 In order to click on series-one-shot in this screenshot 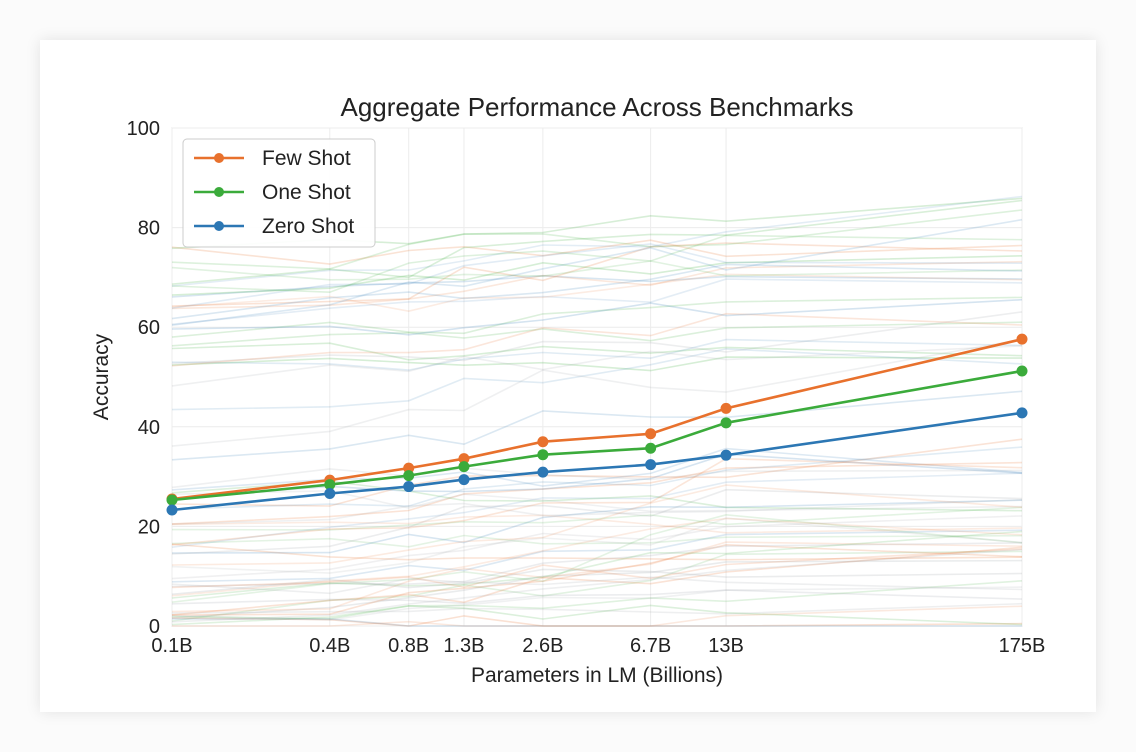, I will do `click(597, 435)`.